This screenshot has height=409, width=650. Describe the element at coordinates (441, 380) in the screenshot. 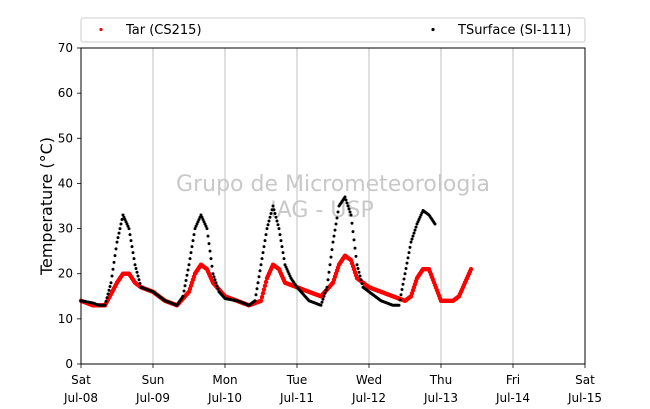

I see `x-tick-label-day: Thu` at that location.